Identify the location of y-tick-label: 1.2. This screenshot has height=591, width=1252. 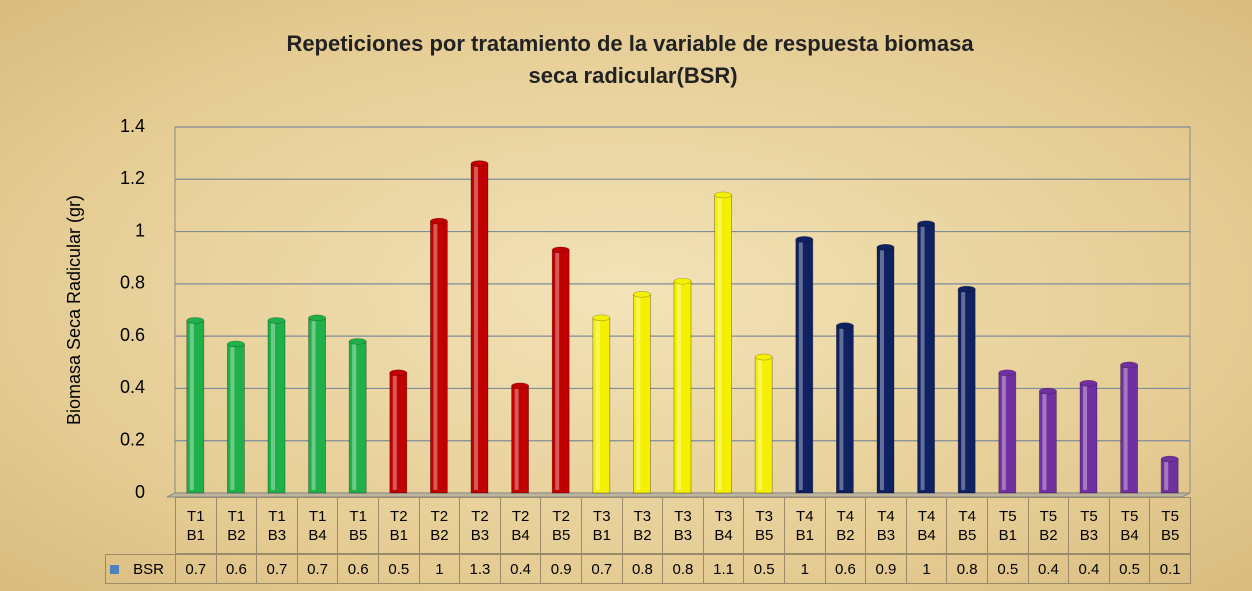
(132, 178).